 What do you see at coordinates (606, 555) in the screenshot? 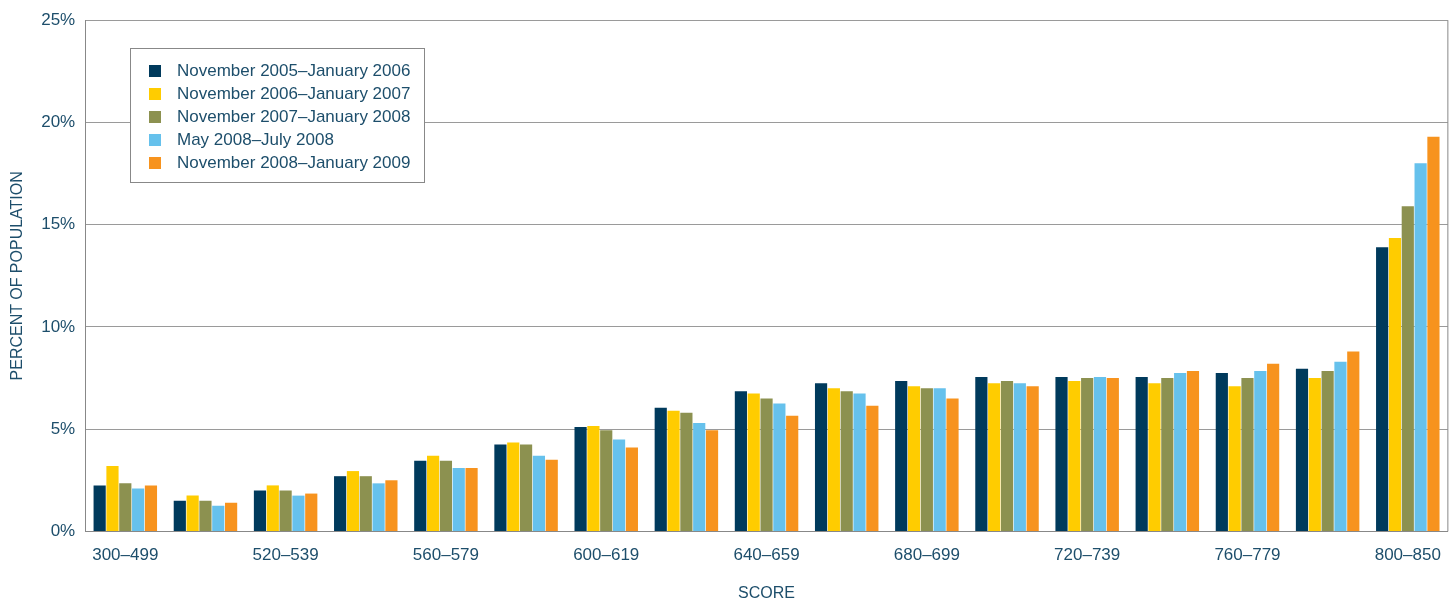
I see `x-tick-label: 600–619` at bounding box center [606, 555].